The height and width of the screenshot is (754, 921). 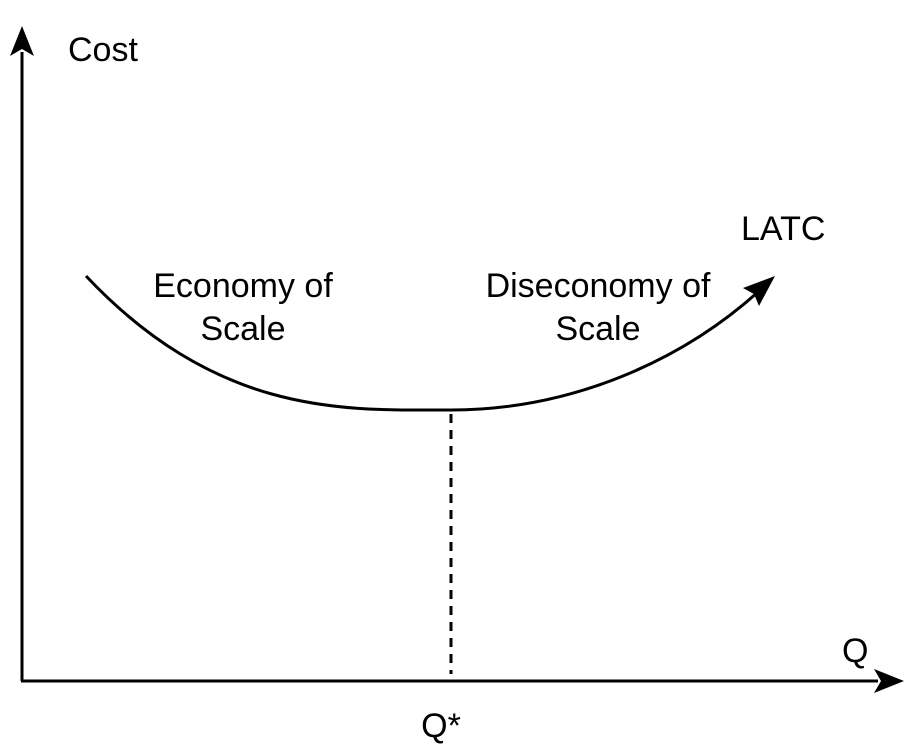 What do you see at coordinates (22, 41) in the screenshot?
I see `y-axis-arrowhead` at bounding box center [22, 41].